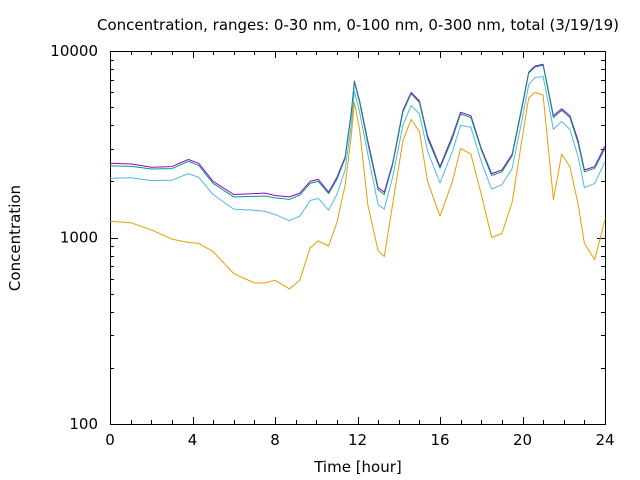  I want to click on x-axis-label: Time [hour], so click(357, 467).